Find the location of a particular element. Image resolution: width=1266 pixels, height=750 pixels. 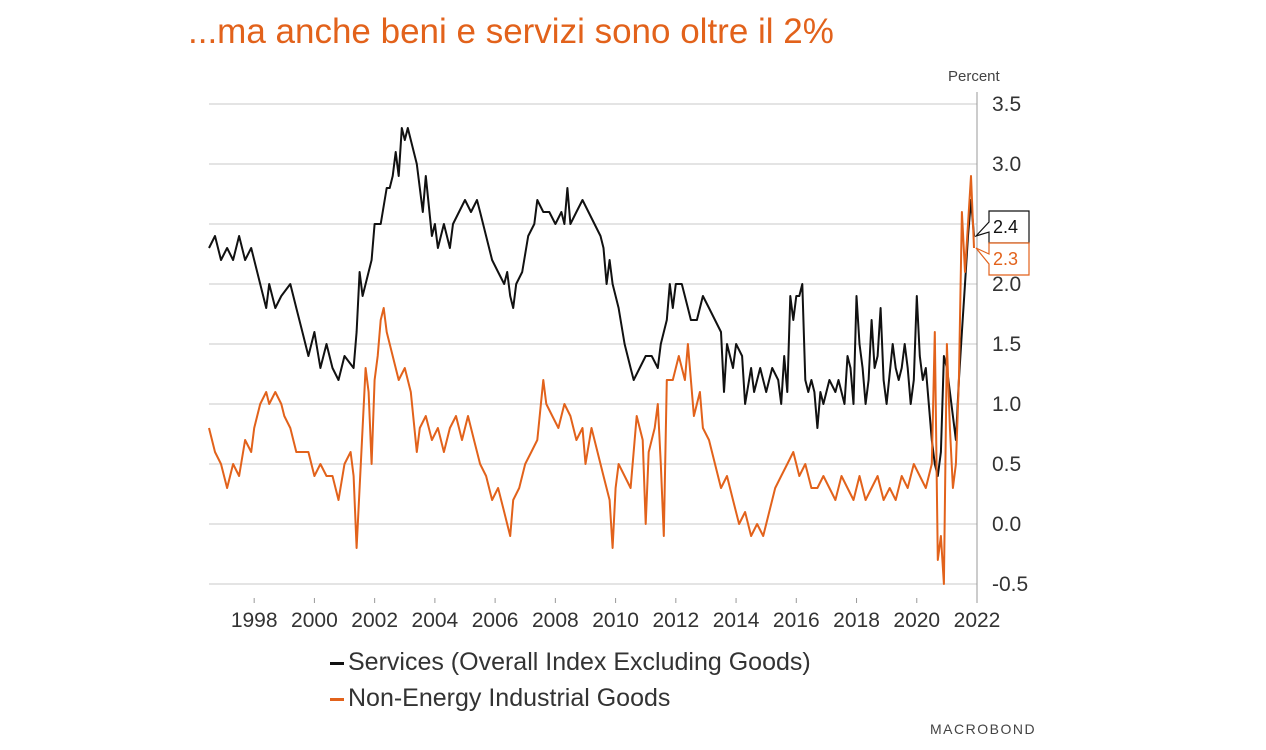

x-tick-label: 2008 is located at coordinates (555, 620).